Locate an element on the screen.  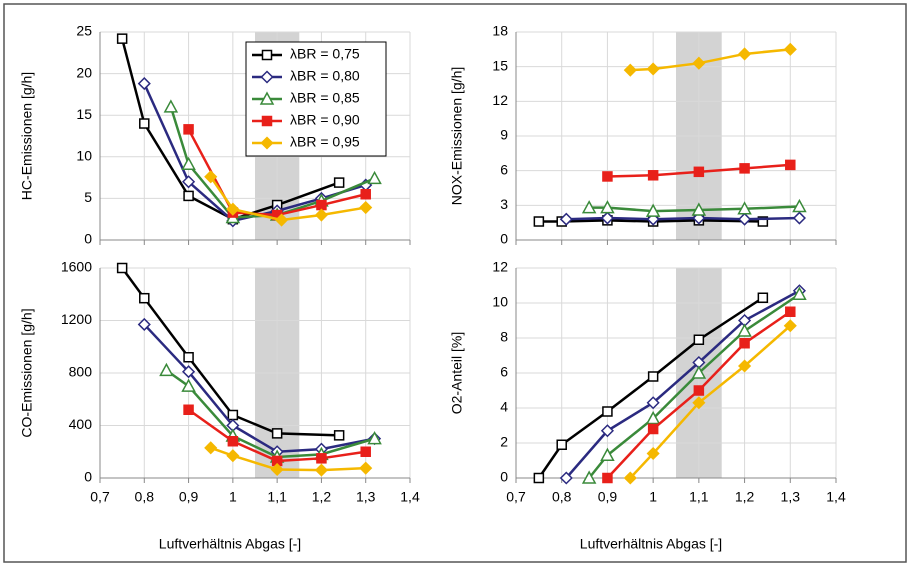
y-tick-label: 18 is located at coordinates (500, 31).